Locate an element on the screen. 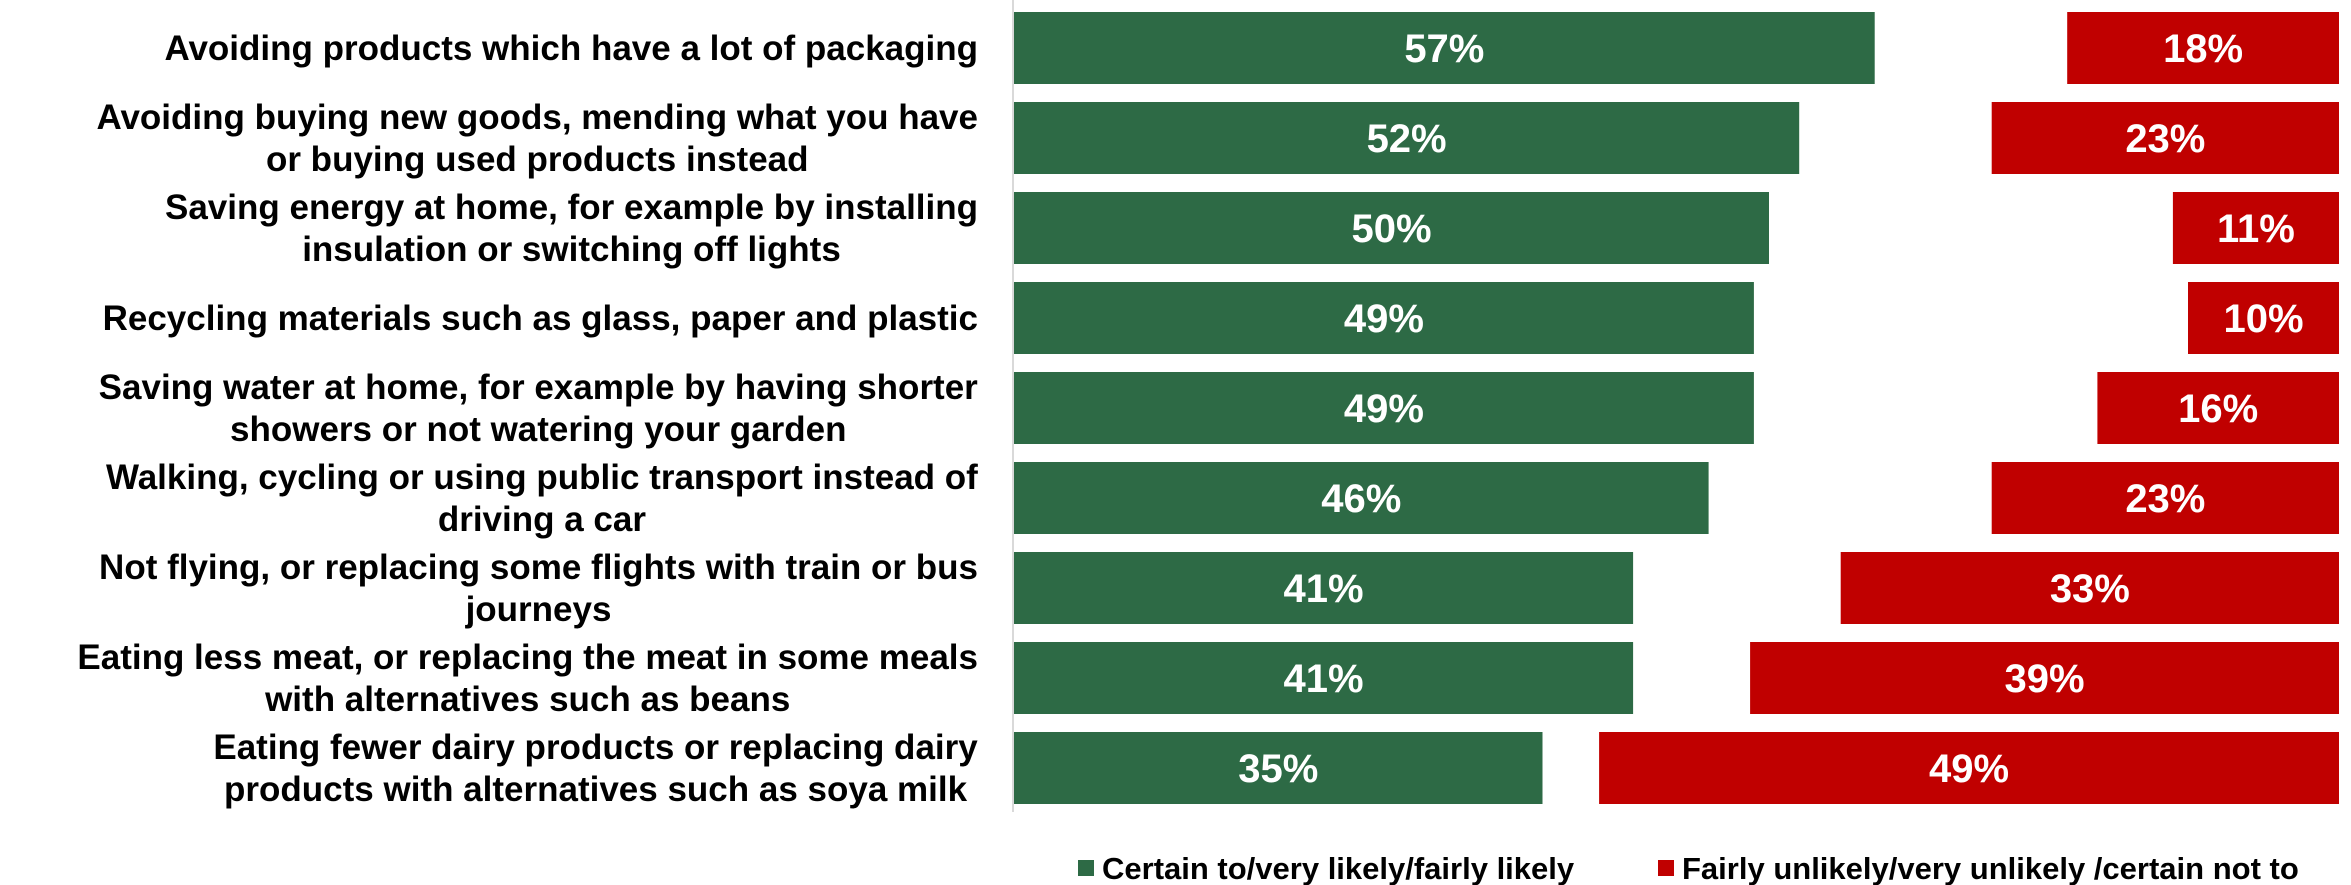  category-label-line: journeys is located at coordinates (538, 609).